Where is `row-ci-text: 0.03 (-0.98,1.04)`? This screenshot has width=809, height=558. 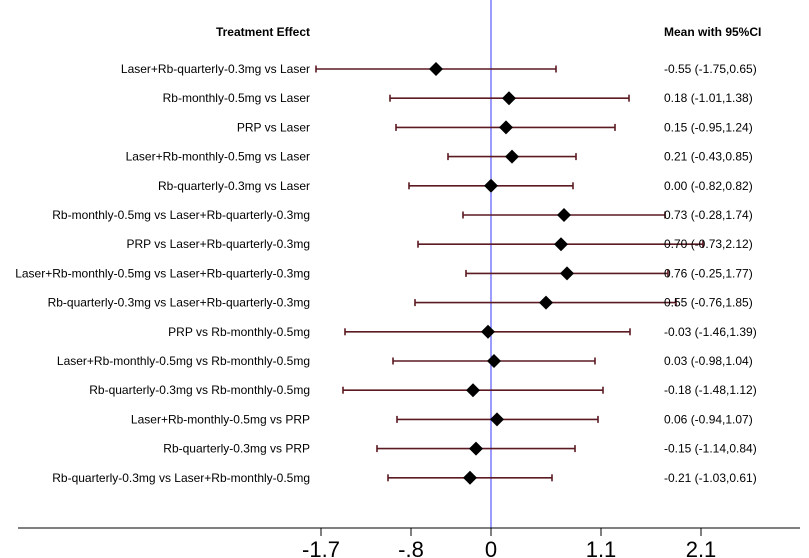 row-ci-text: 0.03 (-0.98,1.04) is located at coordinates (708, 361).